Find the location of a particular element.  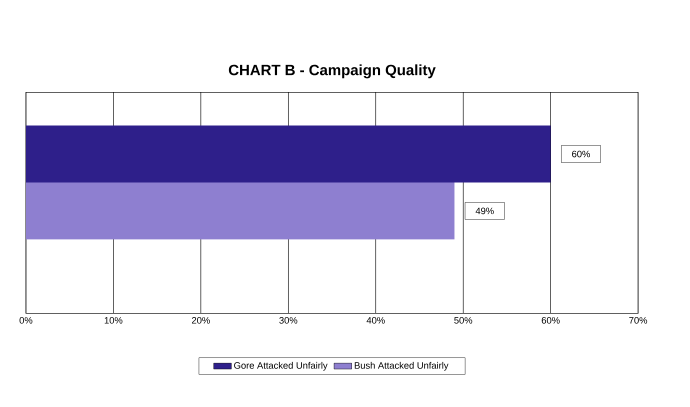

x-tick-label: 40% is located at coordinates (375, 320).